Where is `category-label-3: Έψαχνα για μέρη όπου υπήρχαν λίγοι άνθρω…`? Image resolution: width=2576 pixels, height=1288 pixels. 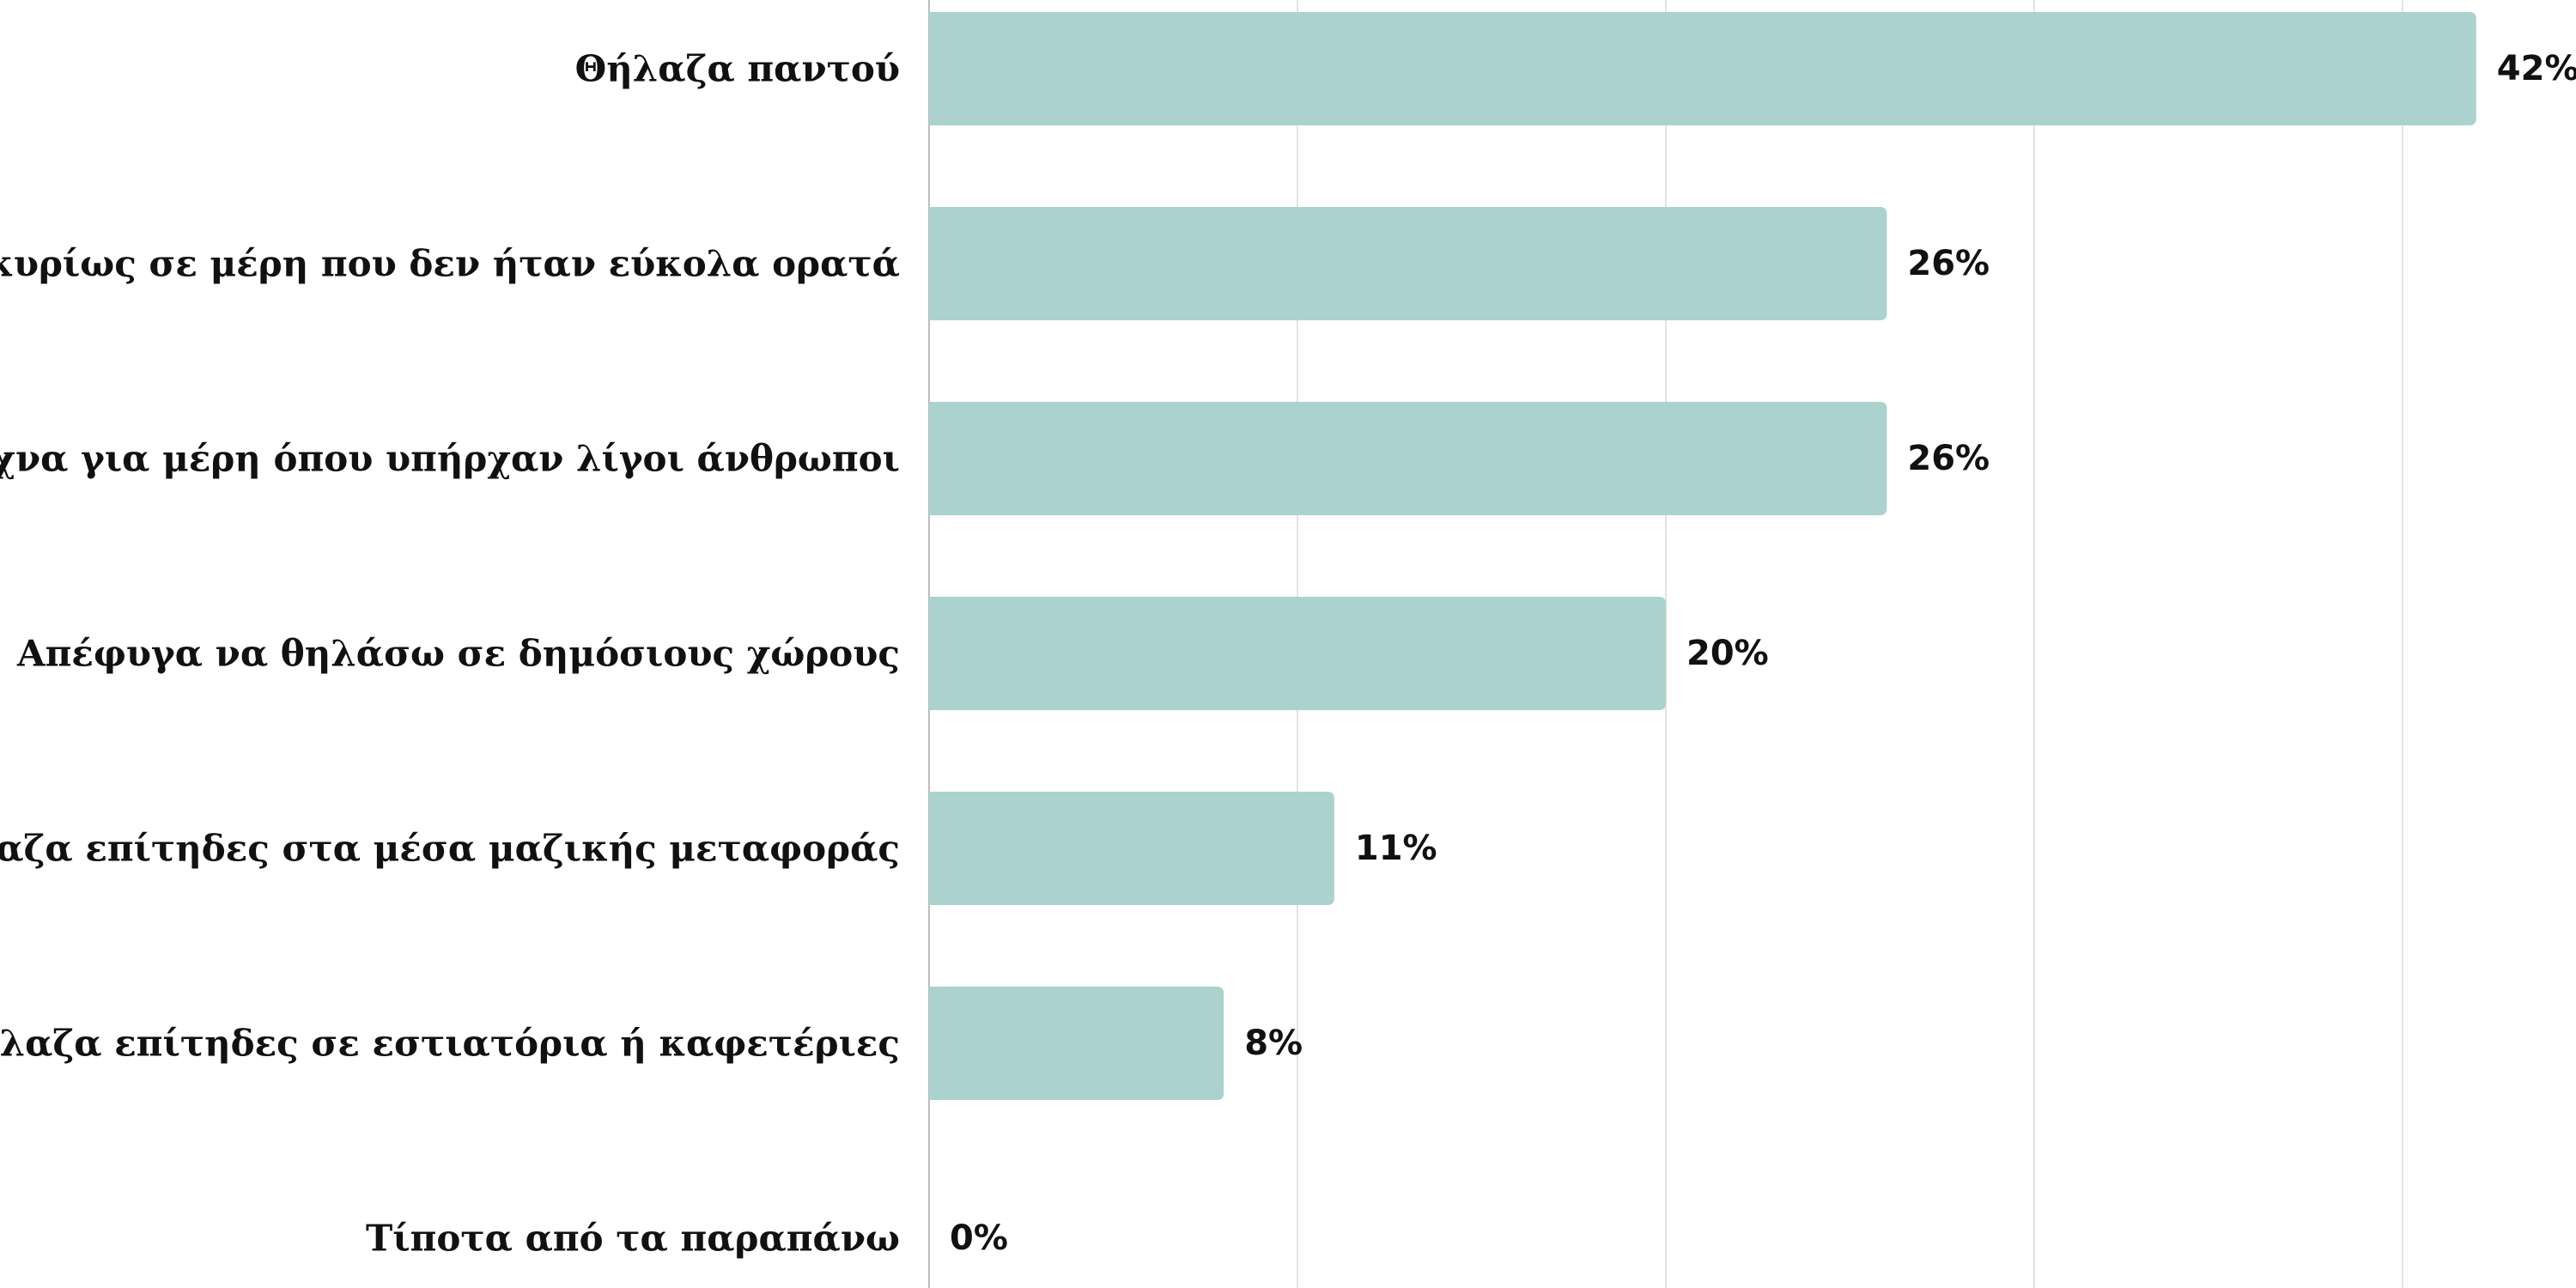
category-label-3: Έψαχνα για μέρη όπου υπήρχαν λίγοι άνθρω… is located at coordinates (450, 459).